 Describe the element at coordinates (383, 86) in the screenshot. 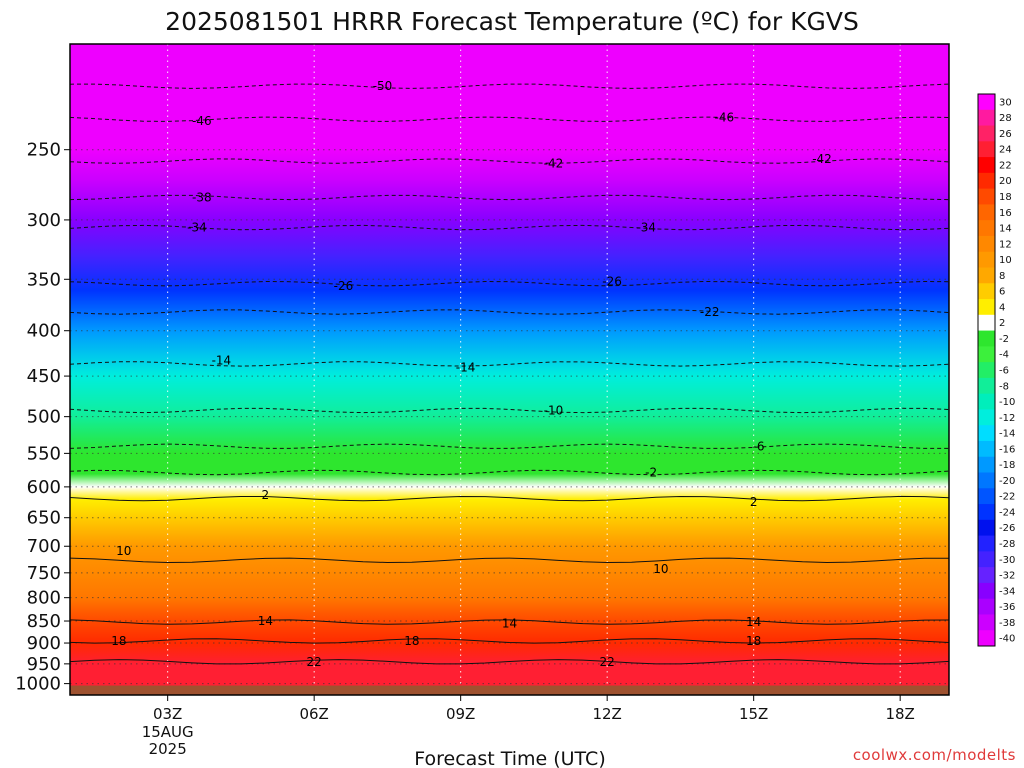

I see `contour-label: -50` at that location.